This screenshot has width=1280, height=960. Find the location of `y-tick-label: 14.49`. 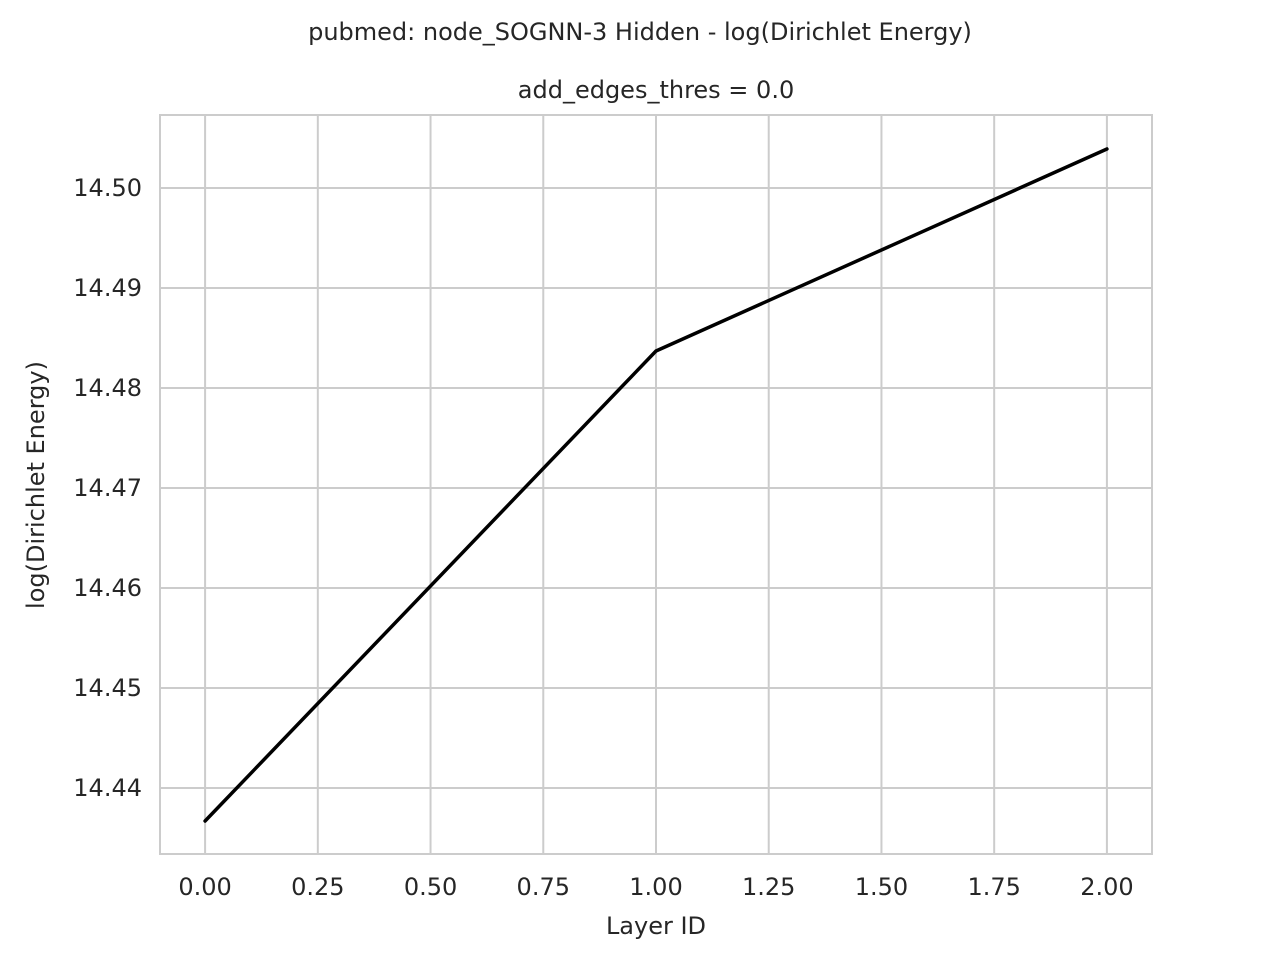

y-tick-label: 14.49 is located at coordinates (107, 288).